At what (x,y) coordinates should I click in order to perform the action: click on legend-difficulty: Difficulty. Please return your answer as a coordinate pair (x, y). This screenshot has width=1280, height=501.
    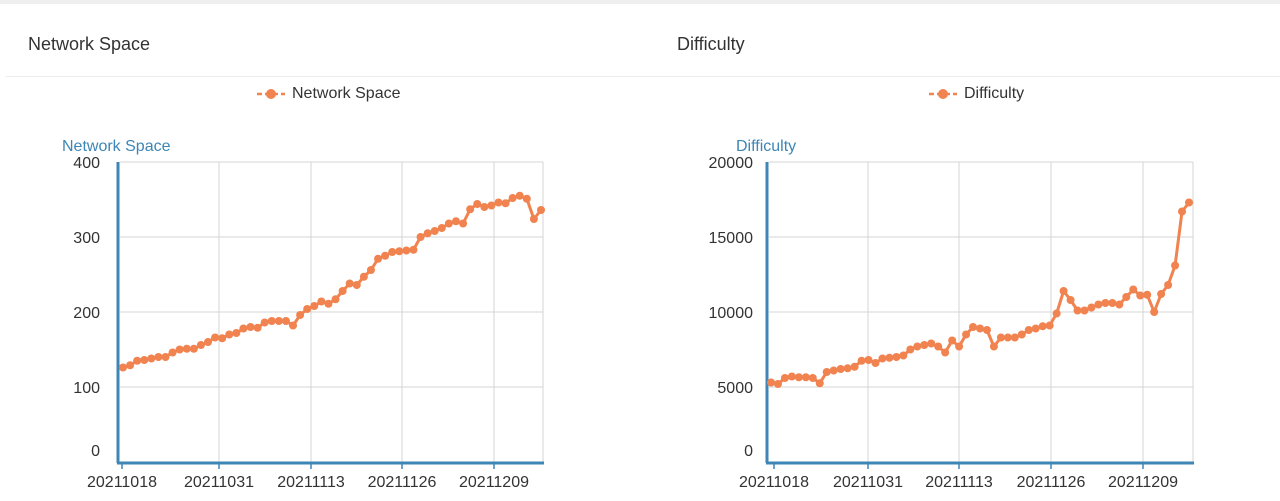
    Looking at the image, I should click on (976, 94).